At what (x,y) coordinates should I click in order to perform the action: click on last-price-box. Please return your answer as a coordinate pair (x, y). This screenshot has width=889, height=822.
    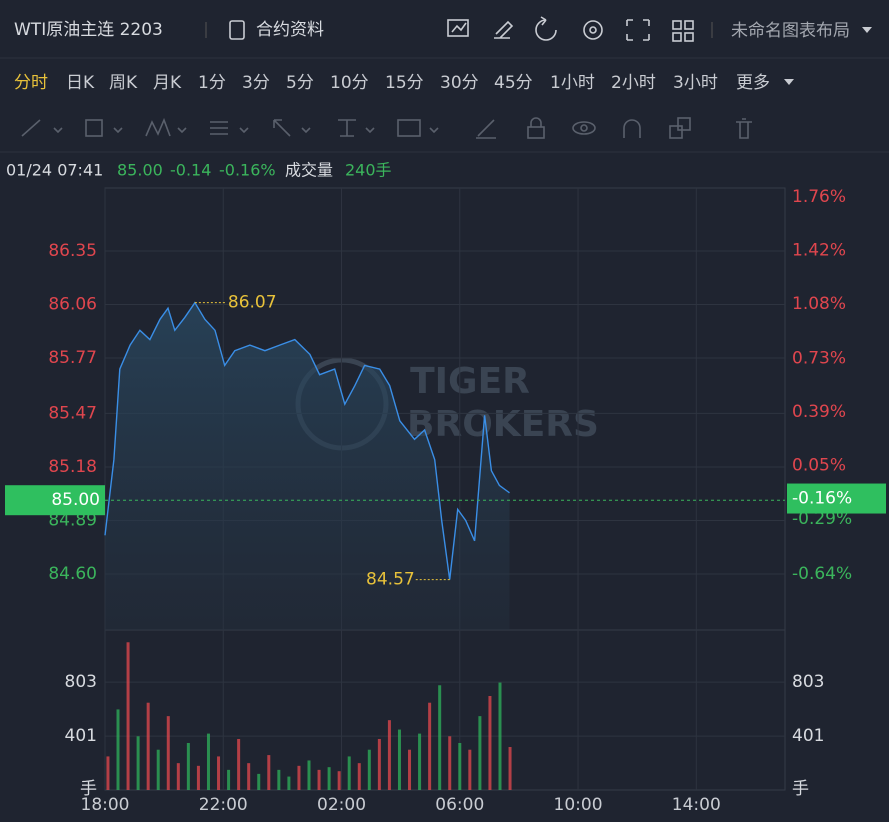
    Looking at the image, I should click on (55, 500).